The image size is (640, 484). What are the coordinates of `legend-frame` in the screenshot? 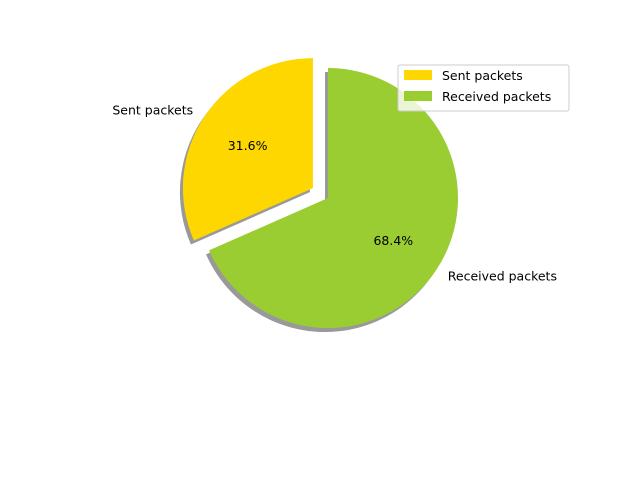 It's located at (483, 88).